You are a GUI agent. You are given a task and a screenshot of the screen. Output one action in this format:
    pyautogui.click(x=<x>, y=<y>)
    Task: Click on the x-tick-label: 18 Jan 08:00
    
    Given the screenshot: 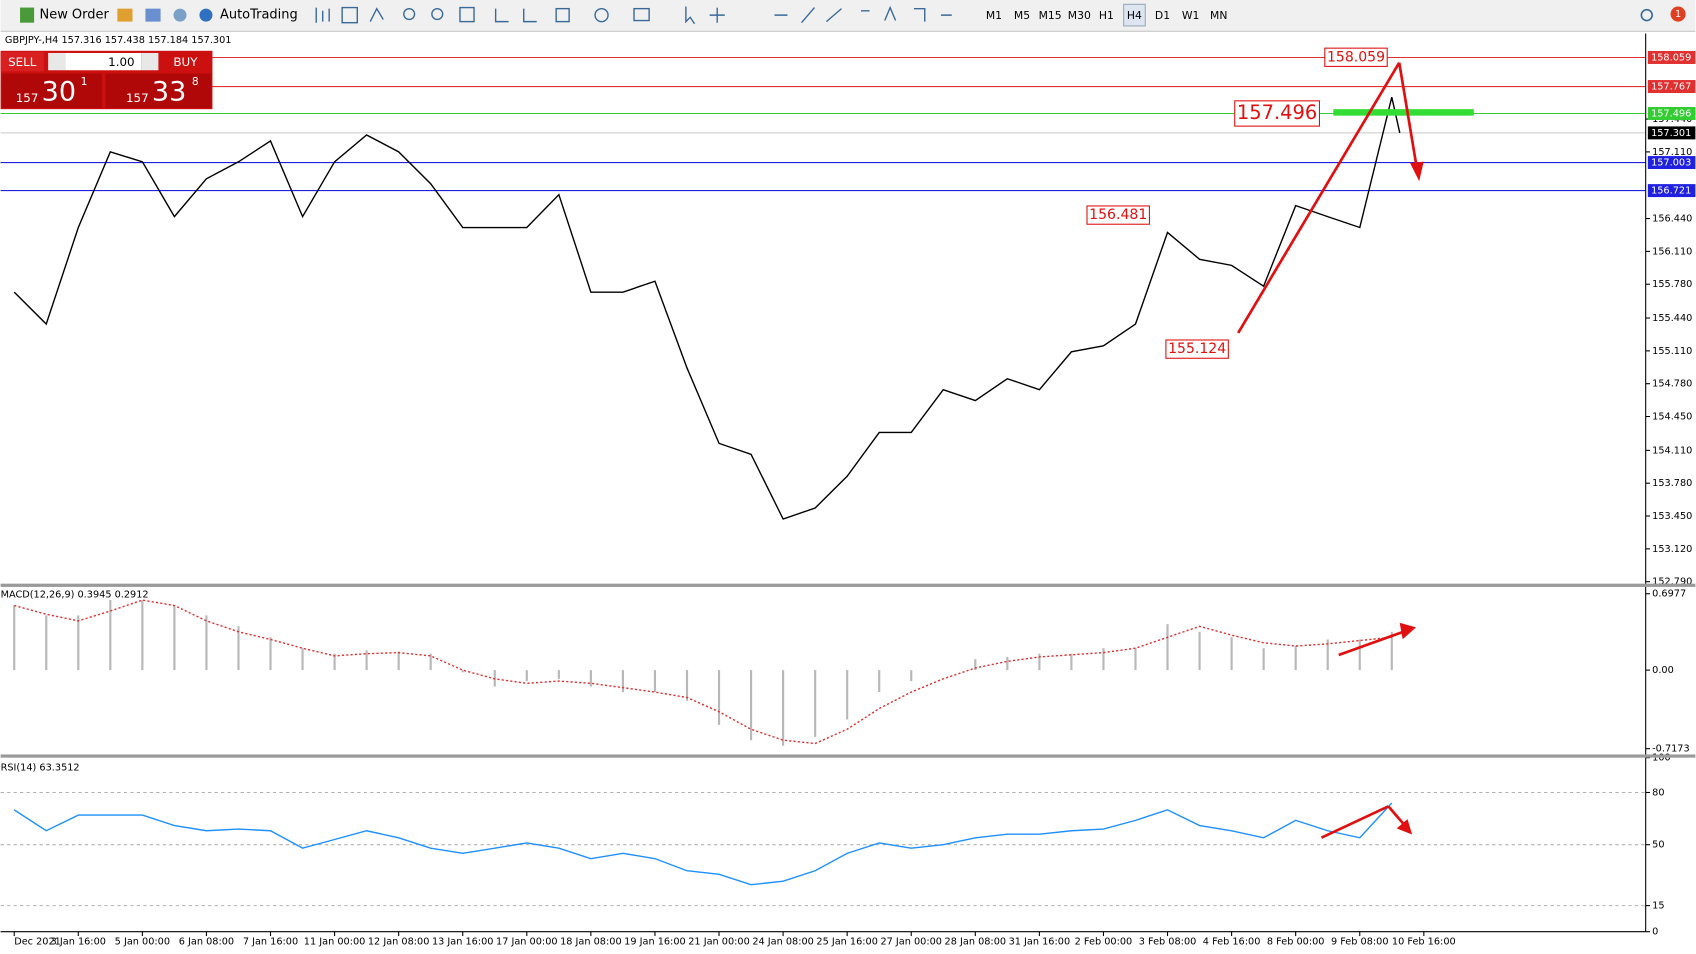 What is the action you would take?
    pyautogui.click(x=591, y=941)
    